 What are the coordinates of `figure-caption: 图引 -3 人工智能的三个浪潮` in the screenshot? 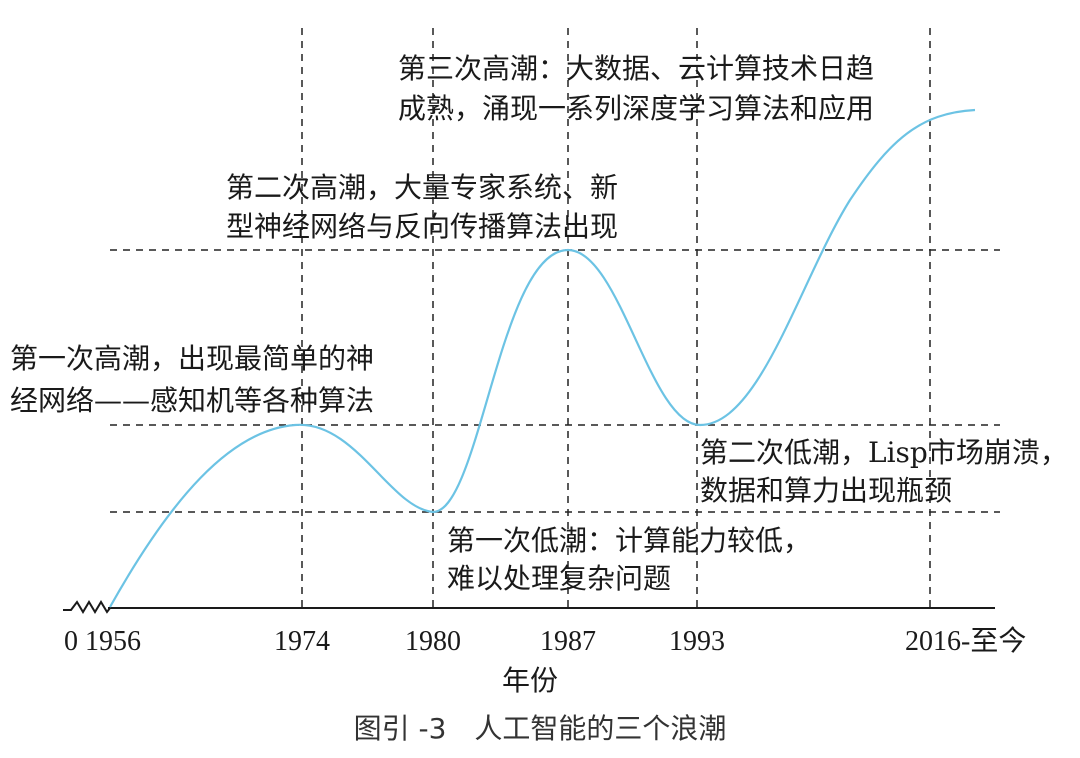 It's located at (540, 728).